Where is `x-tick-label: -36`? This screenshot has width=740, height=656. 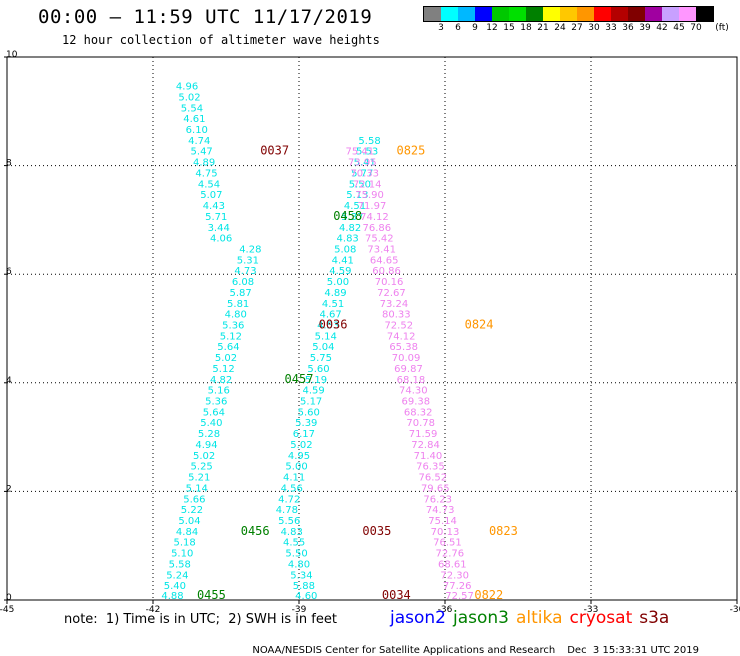 x-tick-label: -36 is located at coordinates (445, 608).